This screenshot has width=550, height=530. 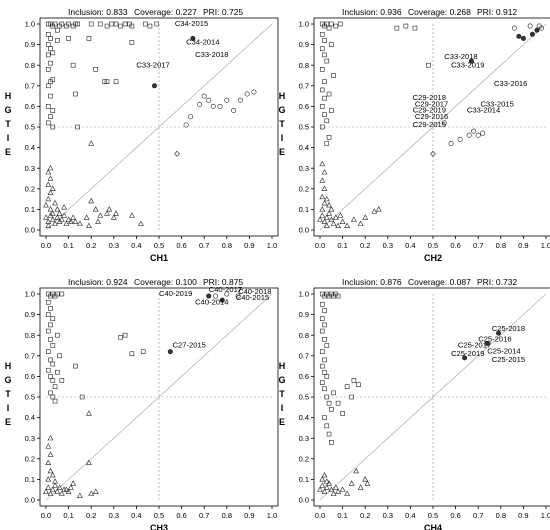 I want to click on x-axis-label: CH3, so click(x=159, y=526).